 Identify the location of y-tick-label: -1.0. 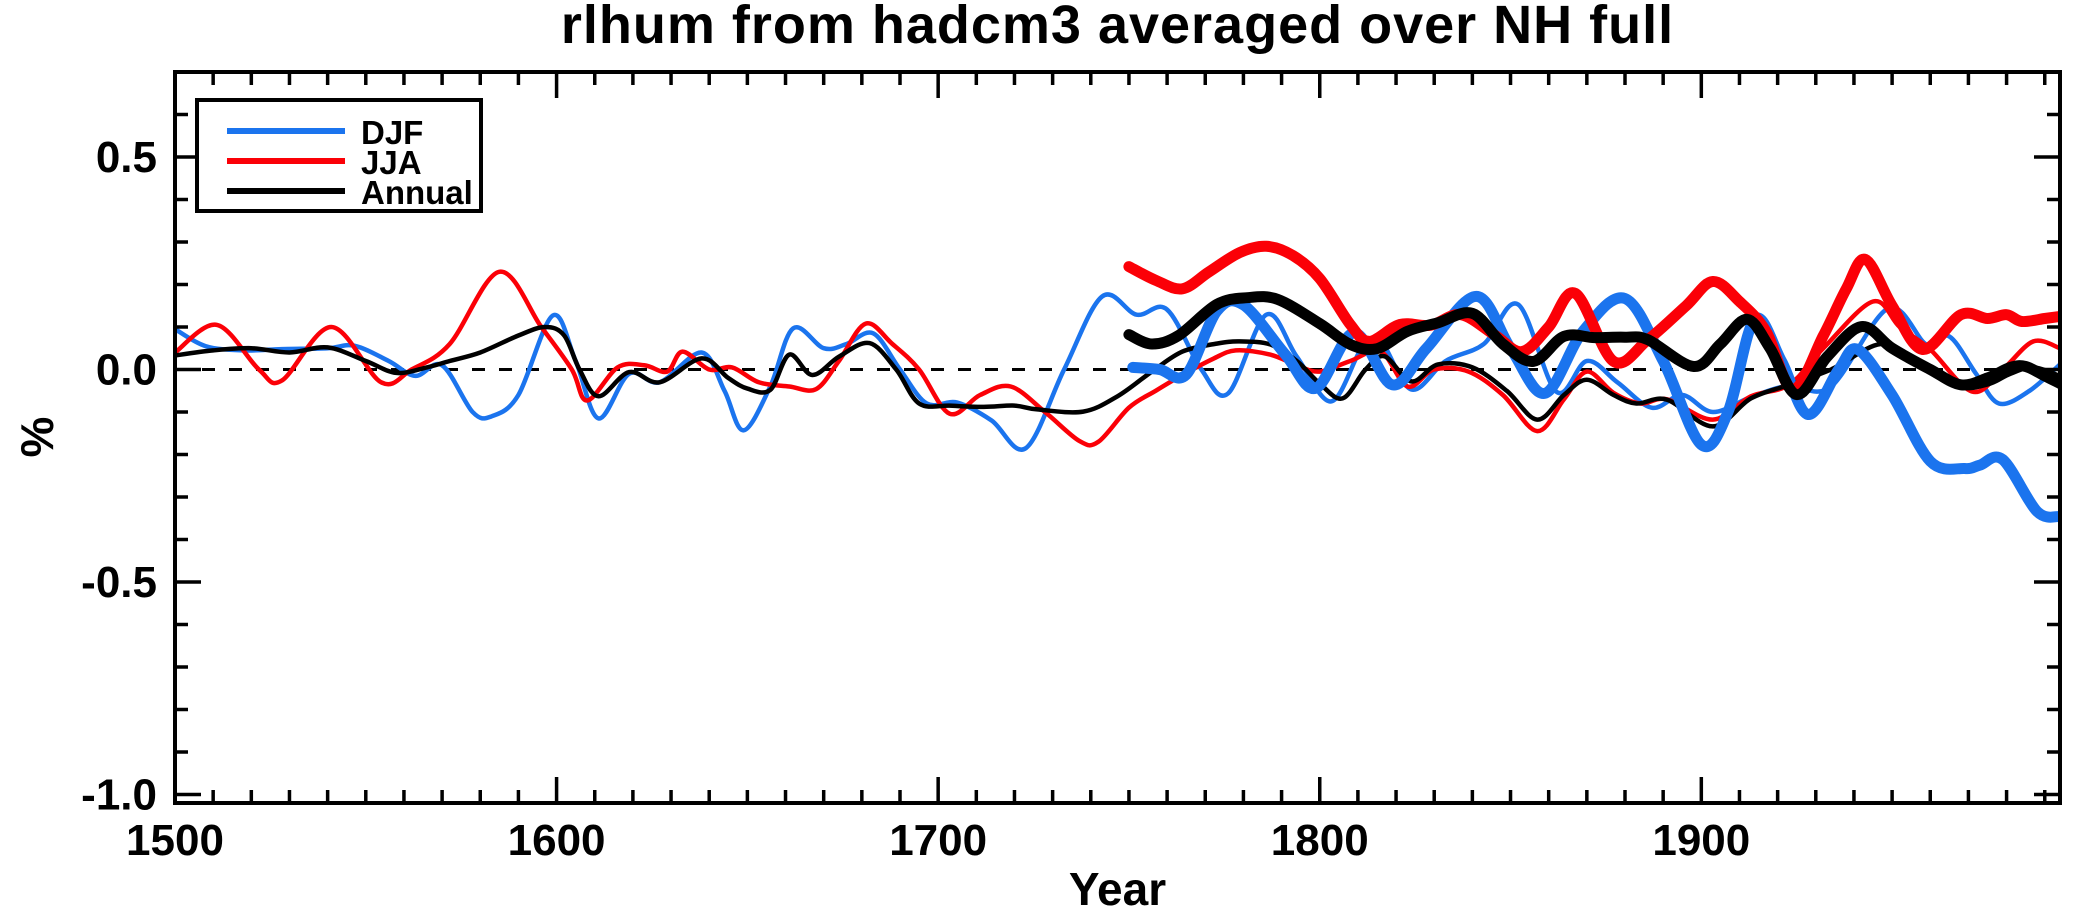
(119, 795).